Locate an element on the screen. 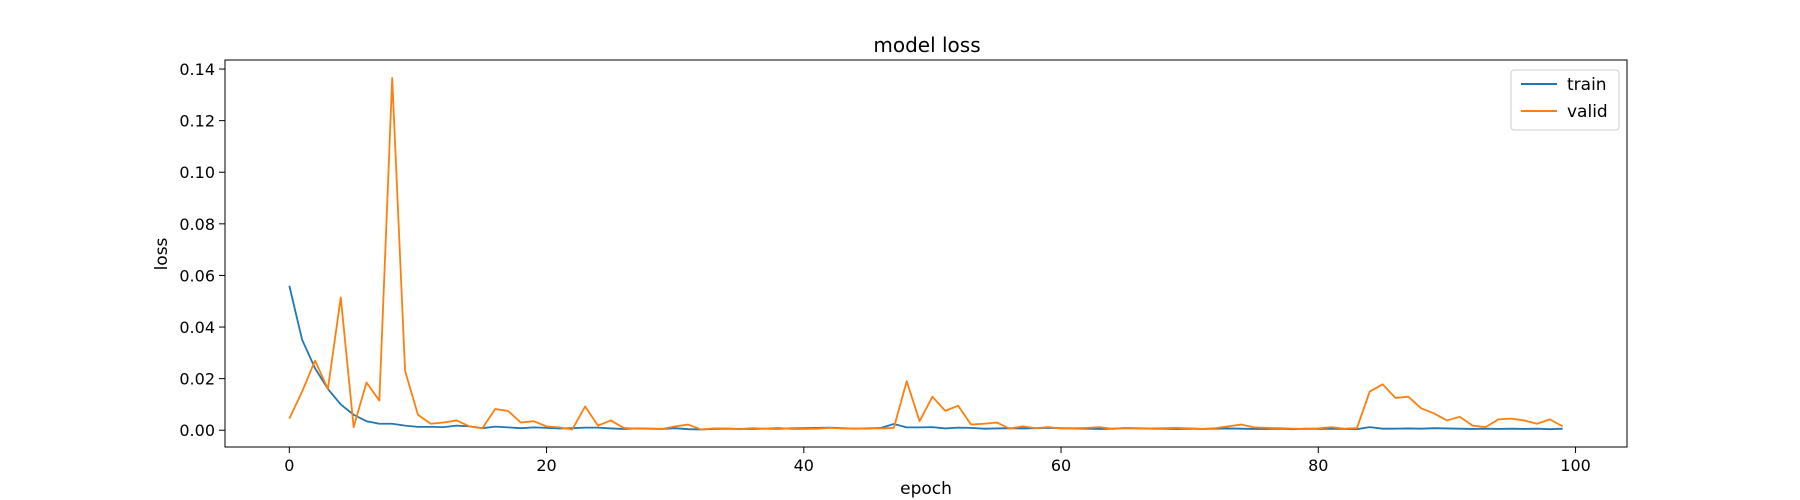  y-tick-label: 0.14 is located at coordinates (197, 69).